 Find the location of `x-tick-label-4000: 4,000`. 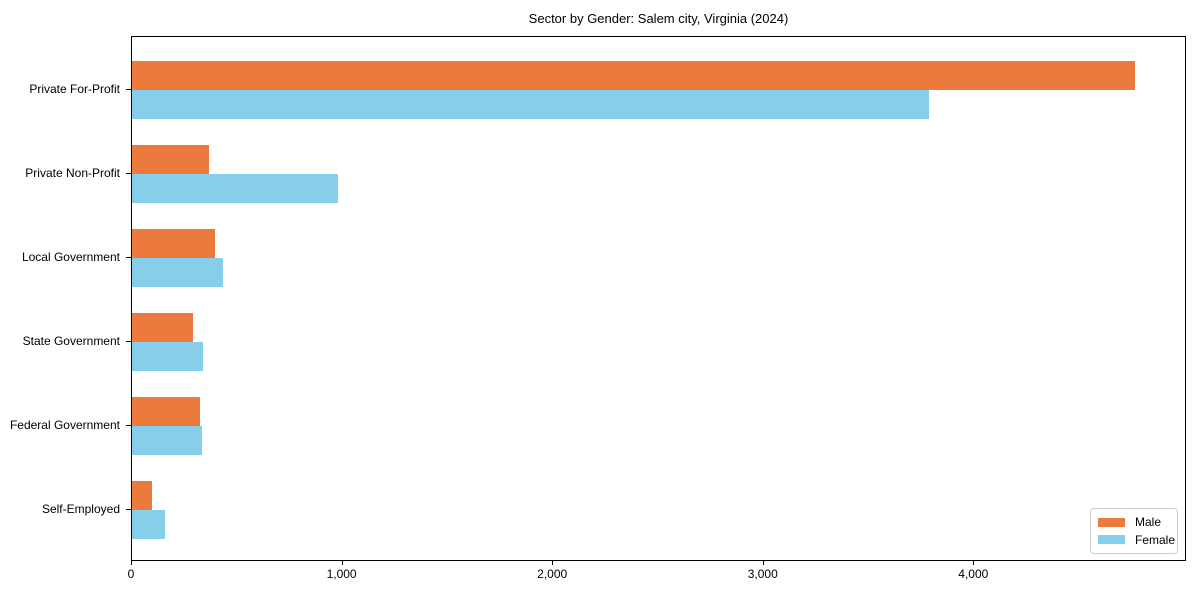

x-tick-label-4000: 4,000 is located at coordinates (973, 574).